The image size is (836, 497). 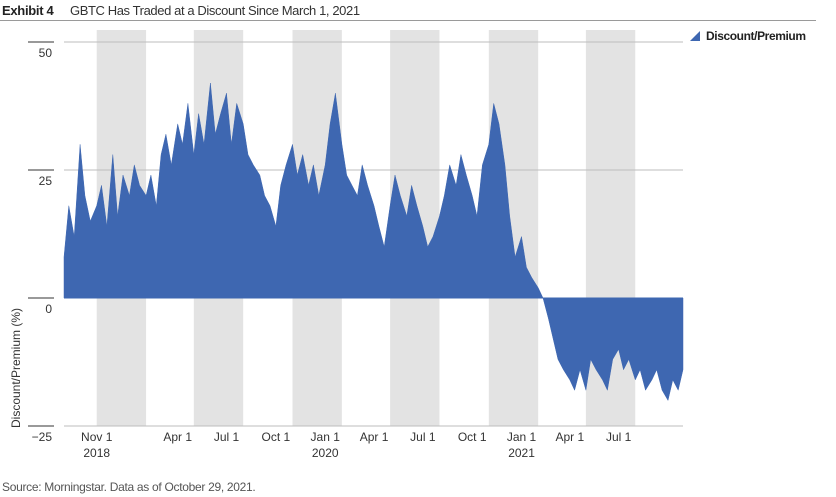 I want to click on xtick-year-8: 2021, so click(x=521, y=453).